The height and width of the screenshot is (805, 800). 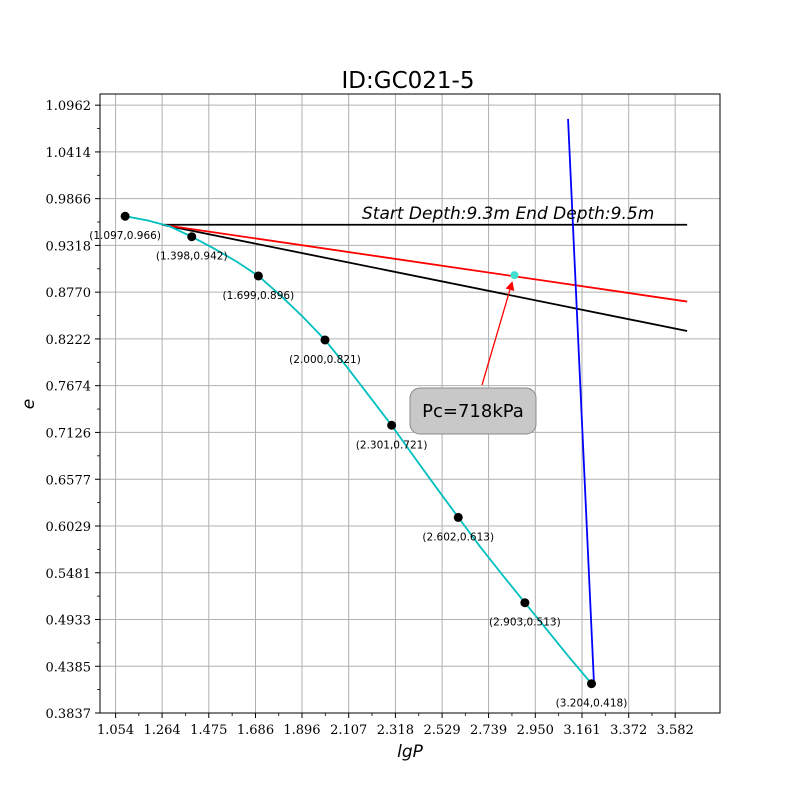 I want to click on tangent-line, so click(x=424, y=277).